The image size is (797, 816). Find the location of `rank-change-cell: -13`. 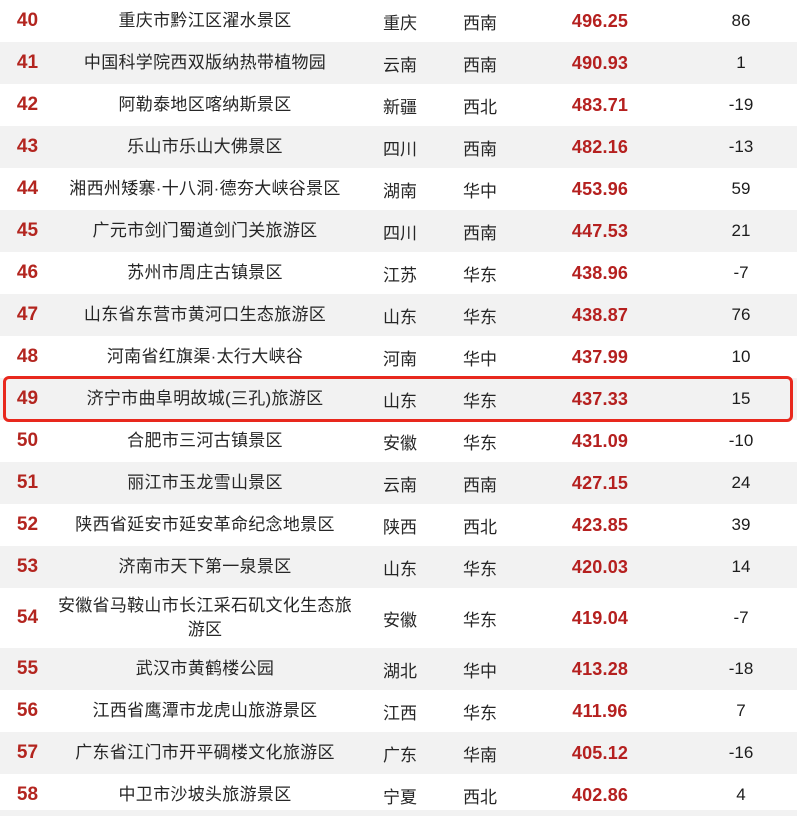

rank-change-cell: -13 is located at coordinates (741, 146).